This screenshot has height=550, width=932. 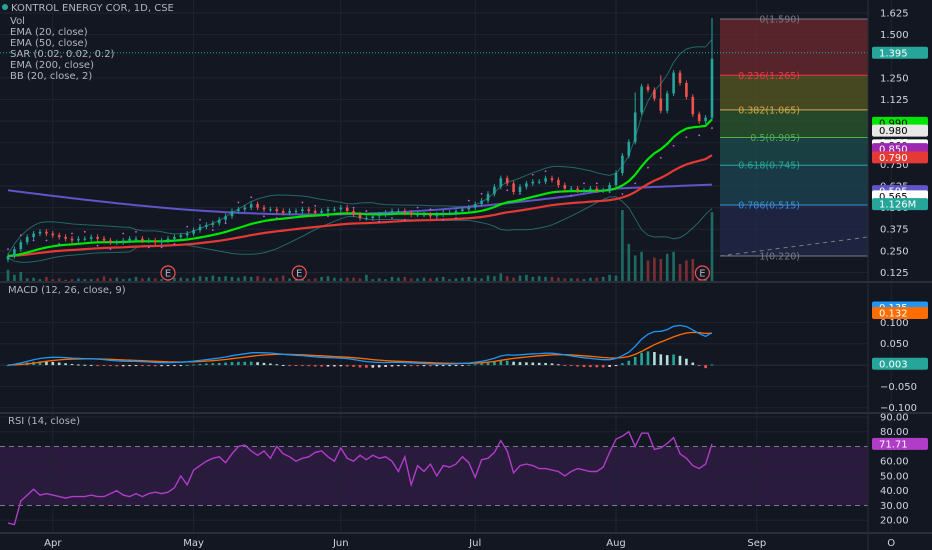 What do you see at coordinates (779, 257) in the screenshot?
I see `fib-level-label: 1(0.220)` at bounding box center [779, 257].